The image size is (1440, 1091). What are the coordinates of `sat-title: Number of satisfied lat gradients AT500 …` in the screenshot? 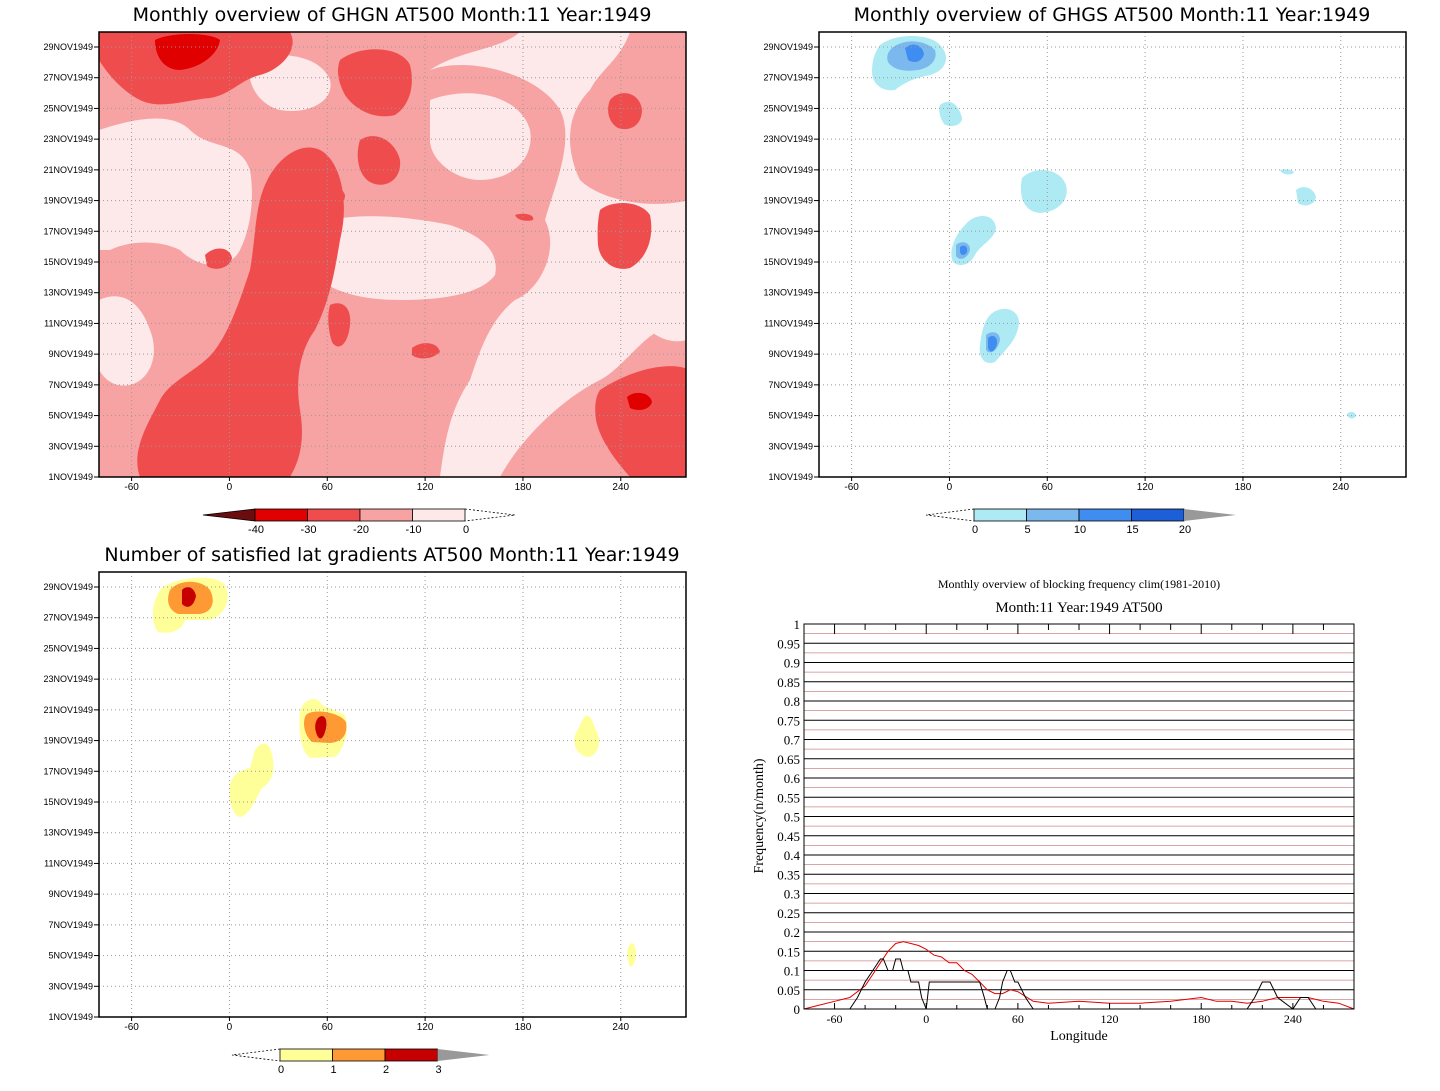 It's located at (391, 555).